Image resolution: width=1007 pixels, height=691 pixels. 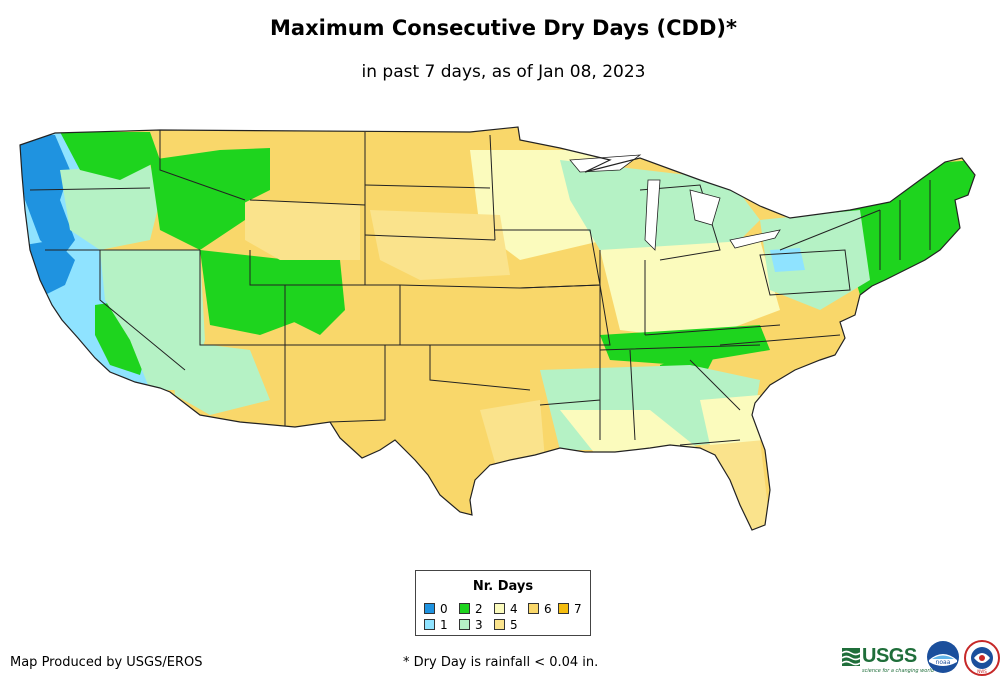 I want to click on border-ut, so click(x=242, y=298).